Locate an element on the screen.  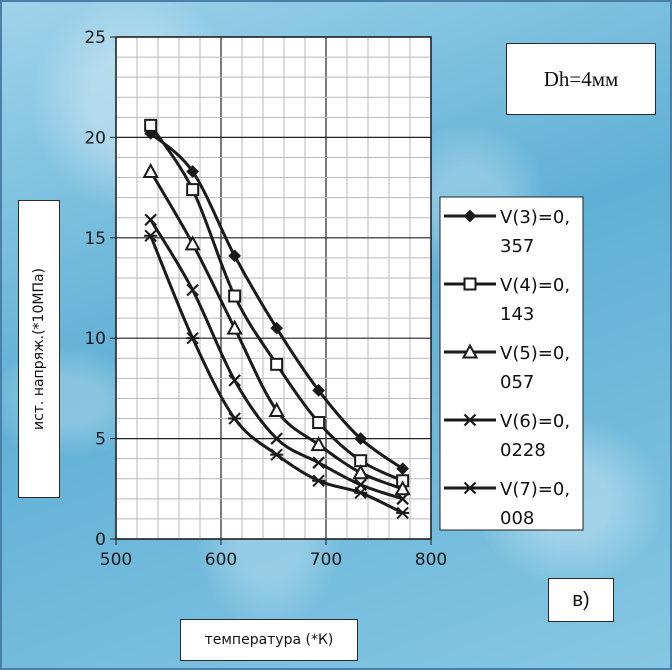
legend-item: V(7)=0, 008 is located at coordinates (507, 504).